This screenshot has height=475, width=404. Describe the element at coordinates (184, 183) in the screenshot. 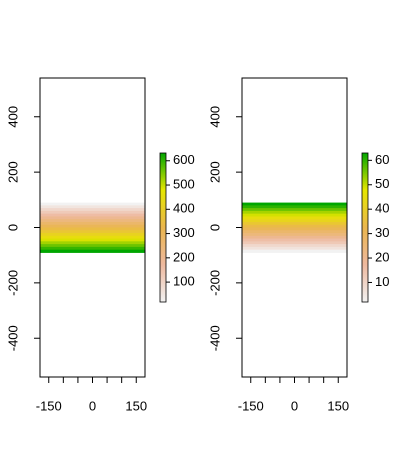

I see `colorbar-tick-label: 500` at that location.